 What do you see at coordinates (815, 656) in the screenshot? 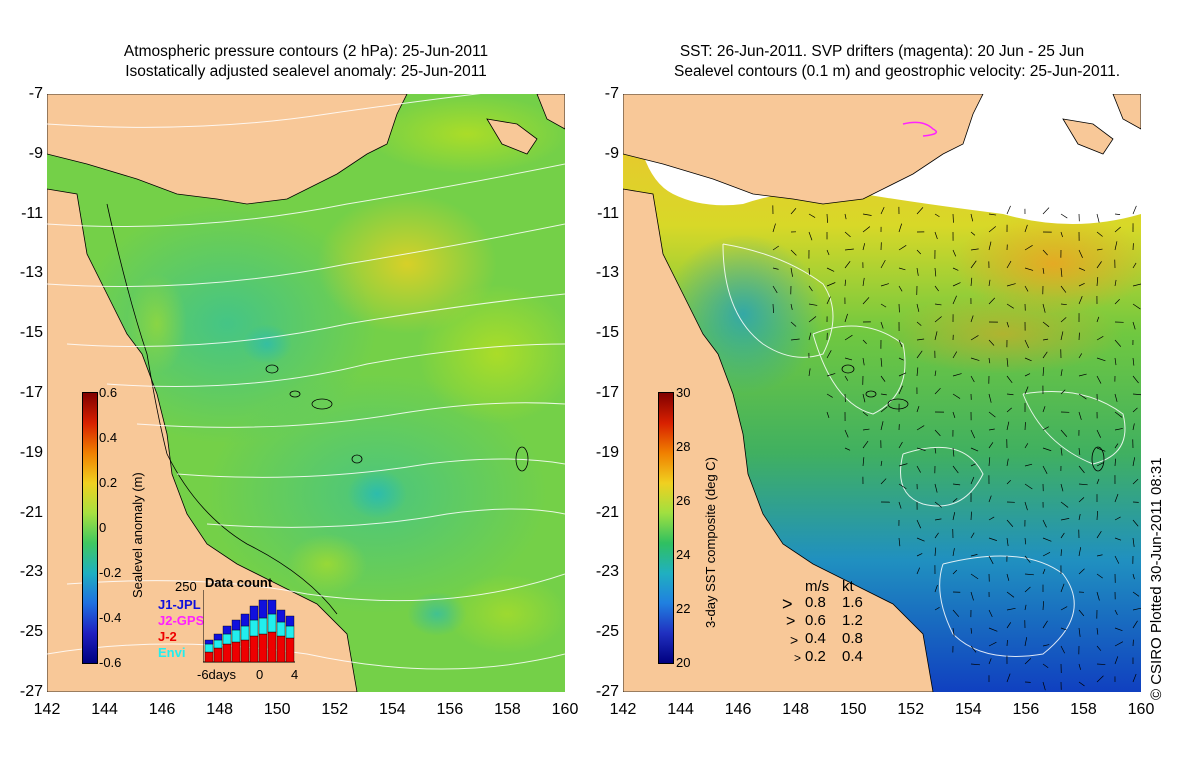
I see `velocity-legend-text: 0.2` at bounding box center [815, 656].